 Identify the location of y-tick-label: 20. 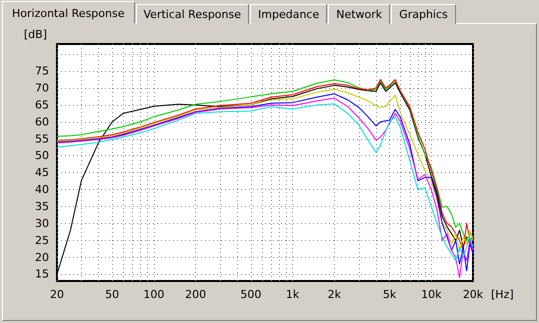
(42, 257).